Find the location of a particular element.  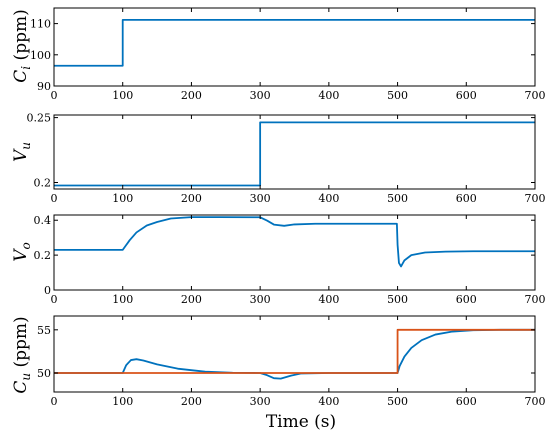

x-tick-label-vo: 600 is located at coordinates (466, 299).